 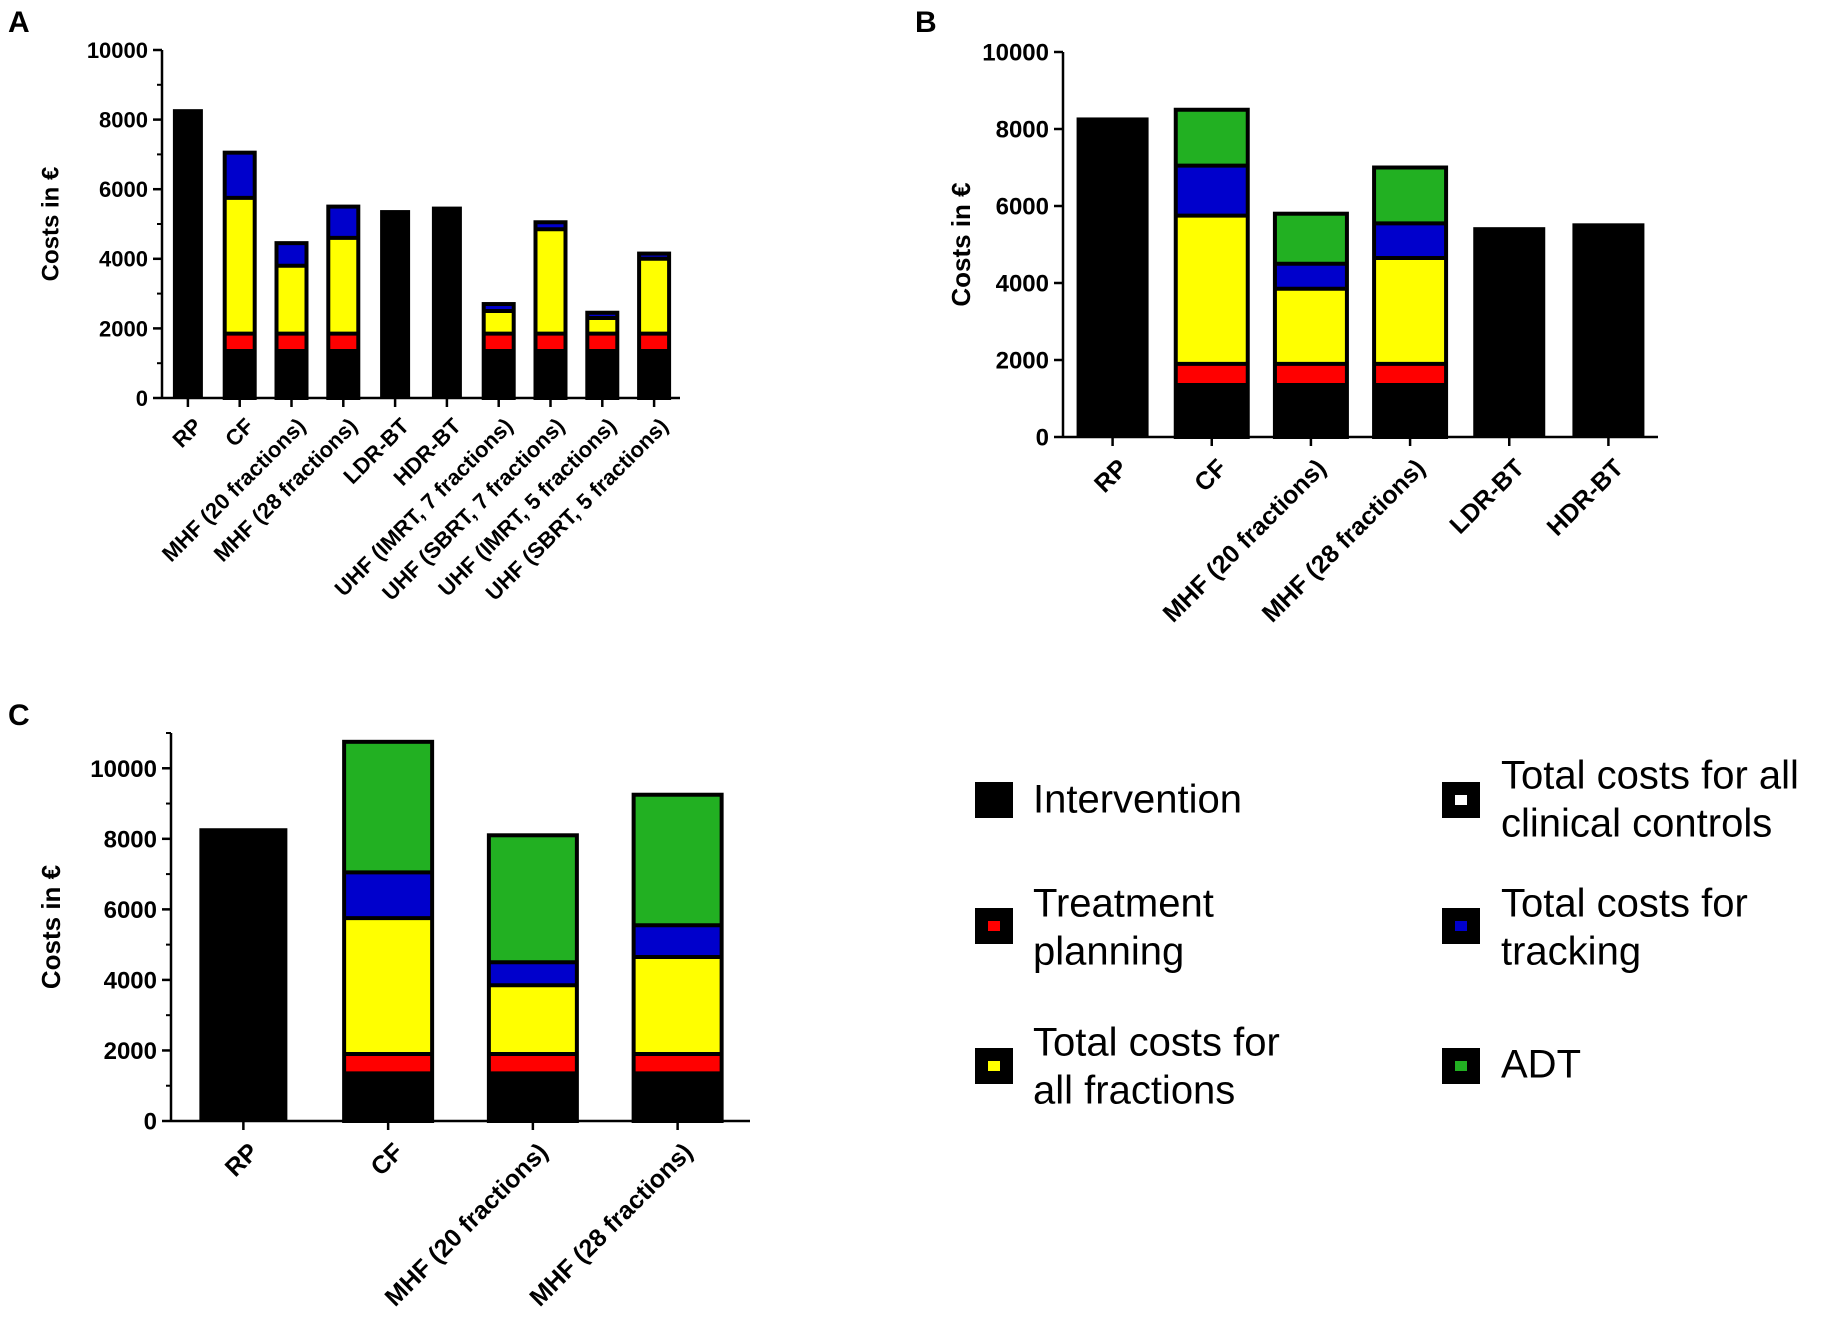 What do you see at coordinates (19, 22) in the screenshot?
I see `panel-letter-a: A` at bounding box center [19, 22].